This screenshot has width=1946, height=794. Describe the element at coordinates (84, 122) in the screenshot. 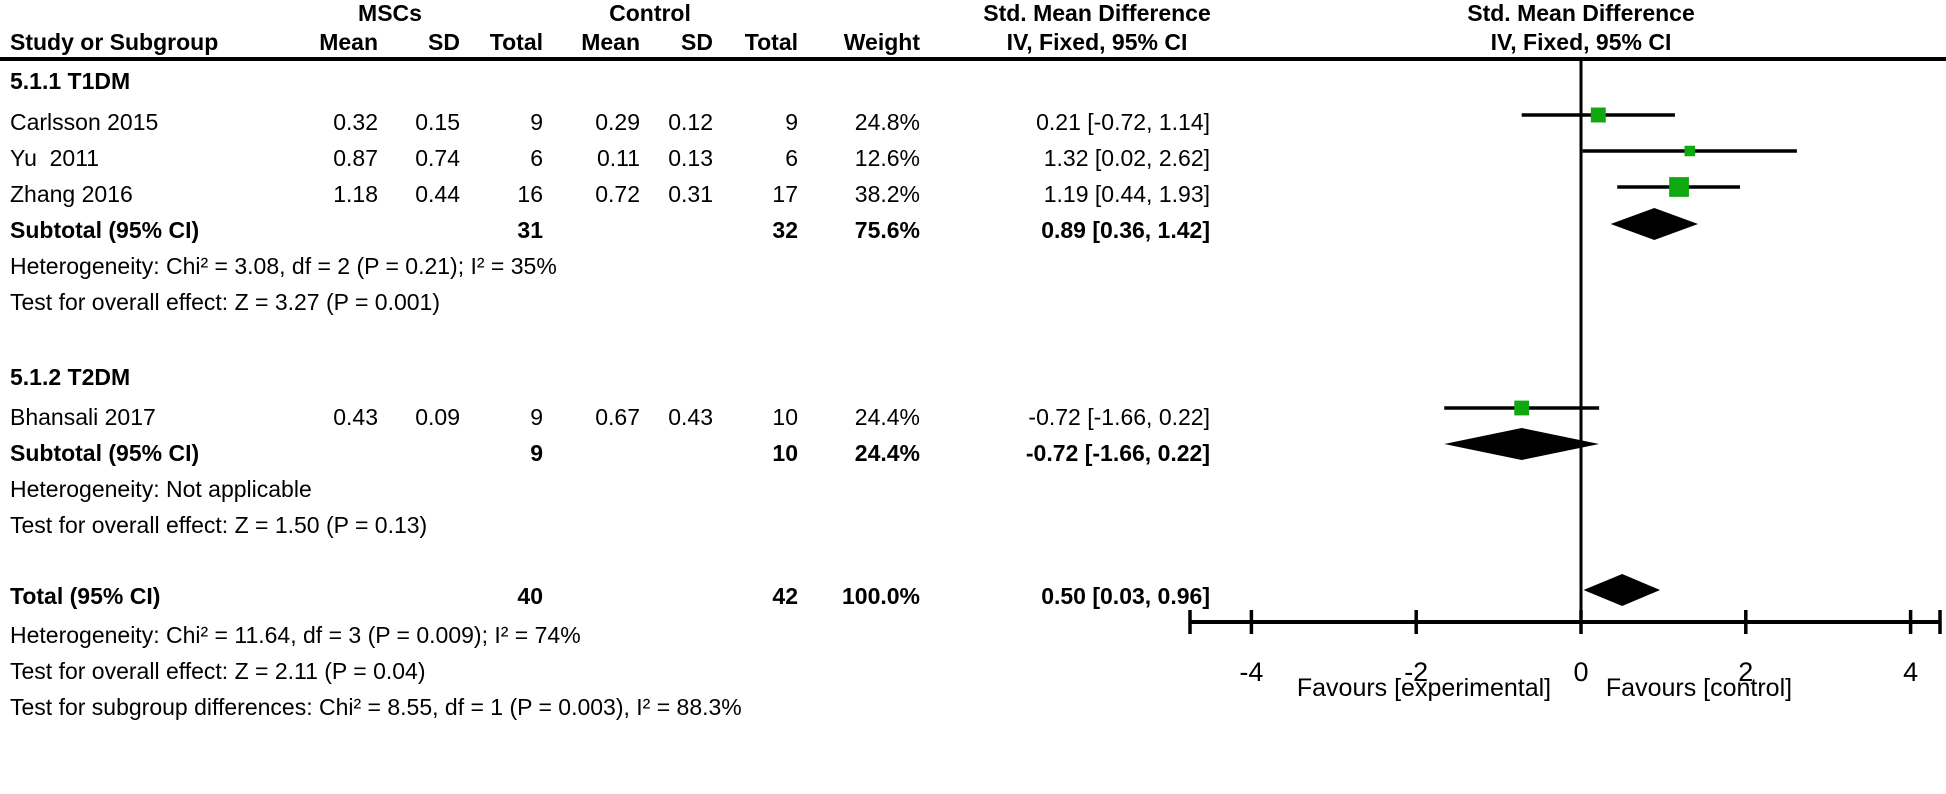

I see `study-label: Carlsson 2015` at that location.